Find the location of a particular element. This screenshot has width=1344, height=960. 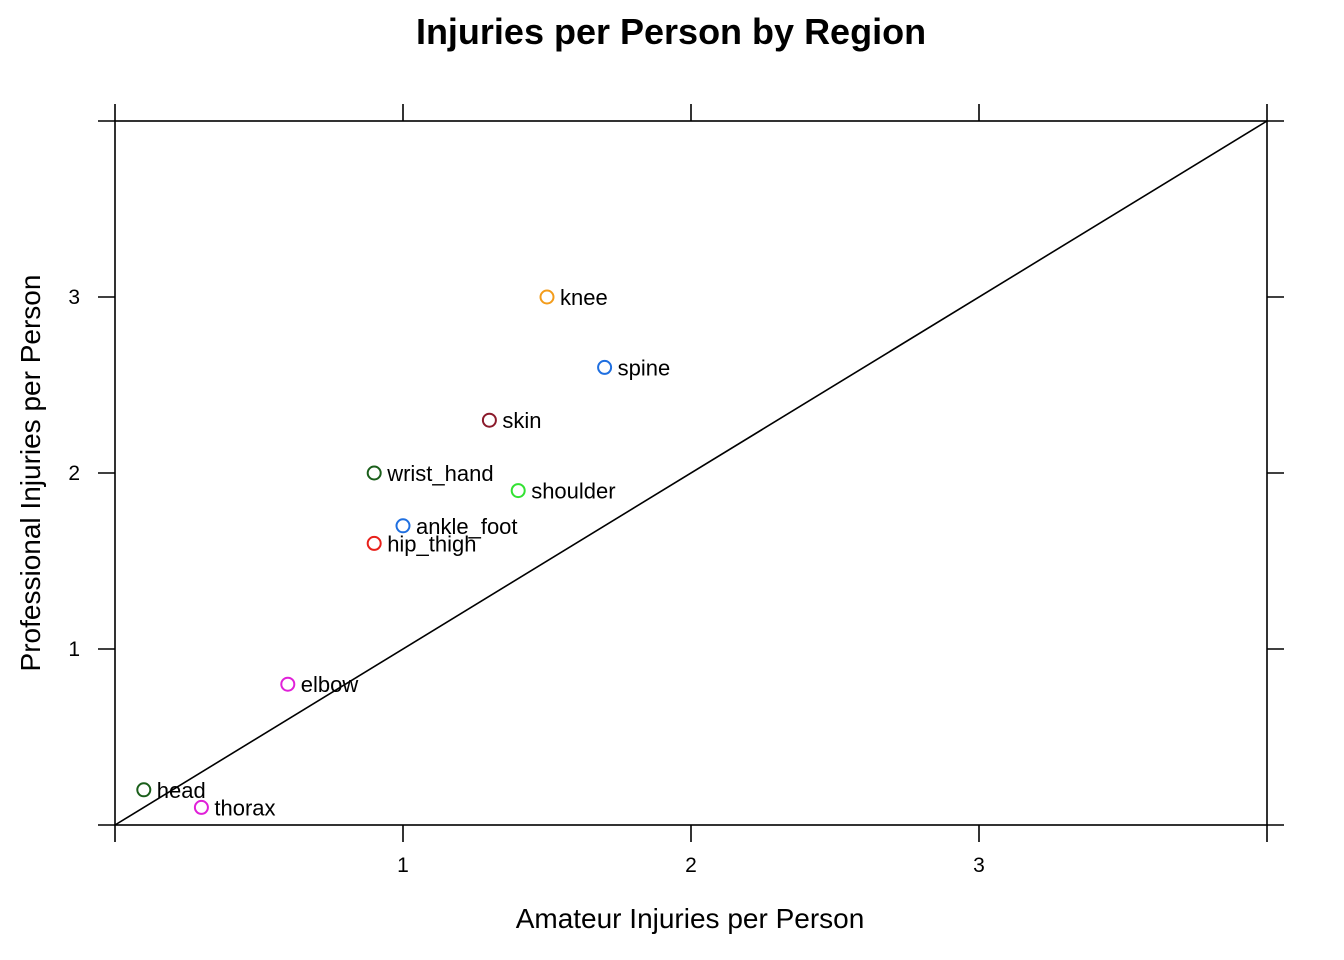

data-point-hip-thigh is located at coordinates (374, 543).